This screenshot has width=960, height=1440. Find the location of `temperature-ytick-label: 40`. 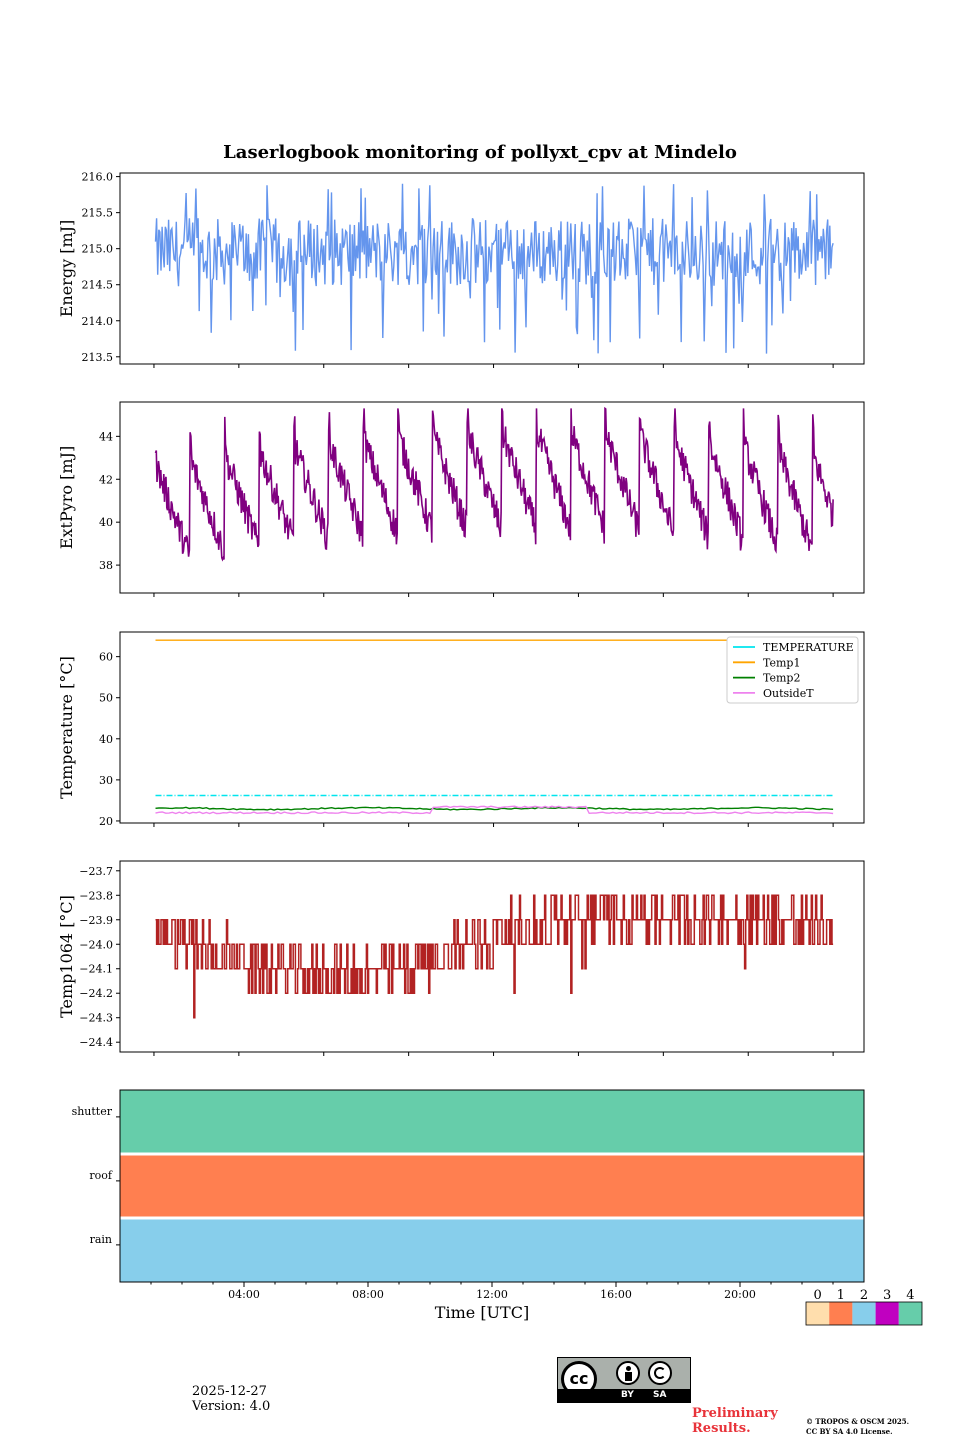

temperature-ytick-label: 40 is located at coordinates (106, 739).